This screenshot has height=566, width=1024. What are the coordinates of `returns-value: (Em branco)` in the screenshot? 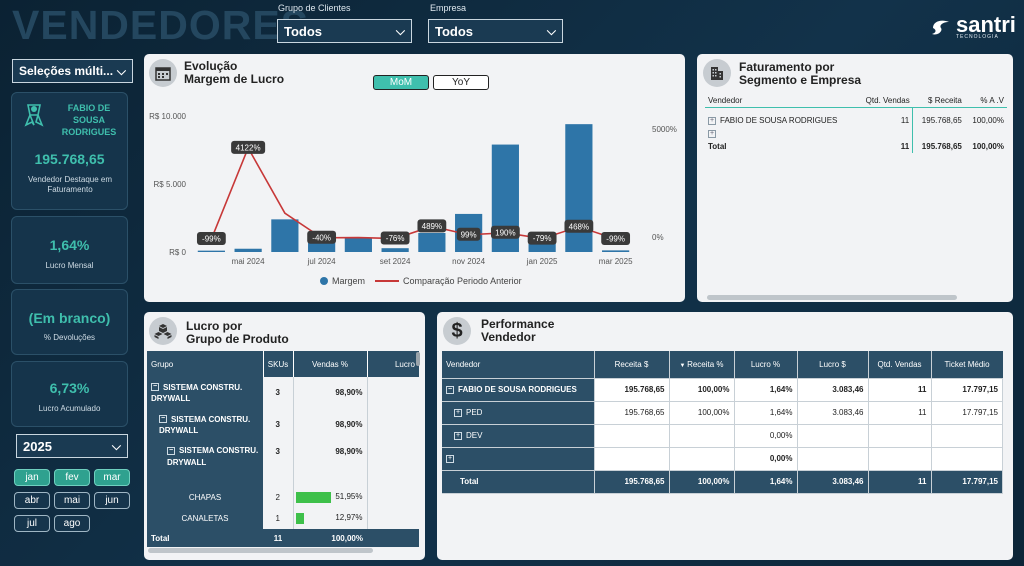 It's located at (69, 318).